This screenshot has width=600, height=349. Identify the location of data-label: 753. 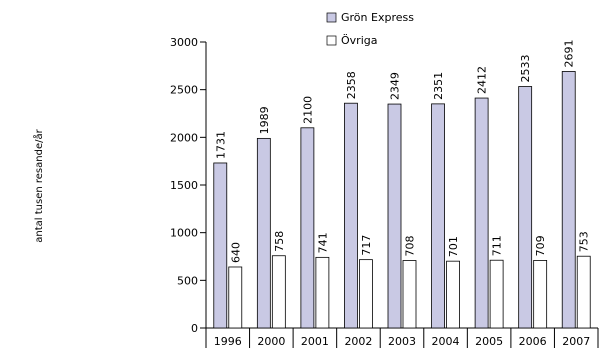
(584, 241).